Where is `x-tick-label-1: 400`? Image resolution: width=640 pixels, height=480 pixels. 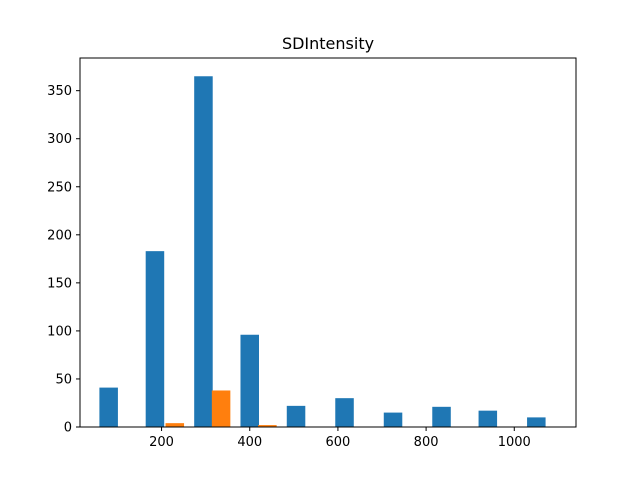 x-tick-label-1: 400 is located at coordinates (249, 442).